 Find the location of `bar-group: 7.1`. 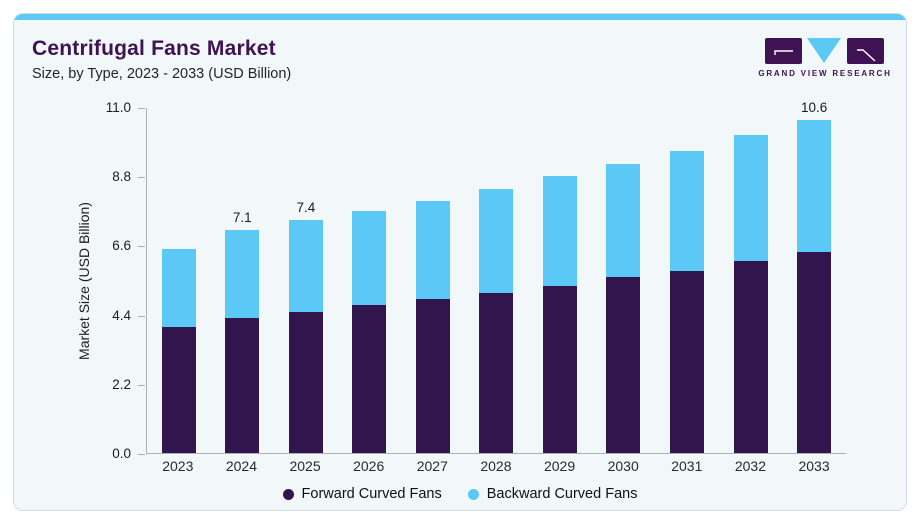

bar-group: 7.1 is located at coordinates (242, 331).